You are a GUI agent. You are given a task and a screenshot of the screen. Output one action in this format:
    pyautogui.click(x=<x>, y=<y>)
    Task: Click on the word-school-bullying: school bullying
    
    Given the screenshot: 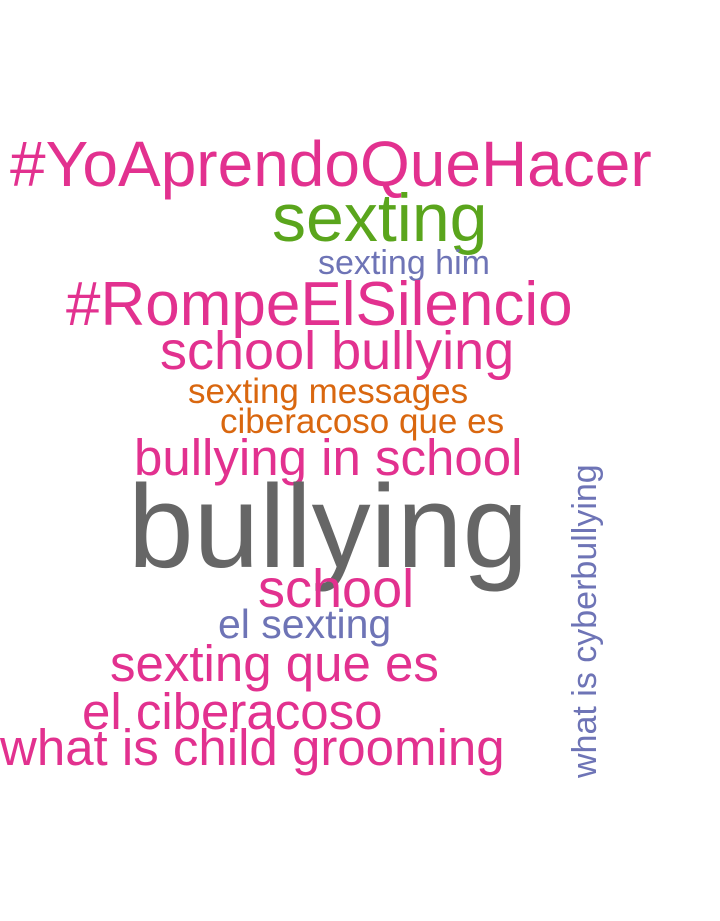 What is the action you would take?
    pyautogui.click(x=337, y=351)
    